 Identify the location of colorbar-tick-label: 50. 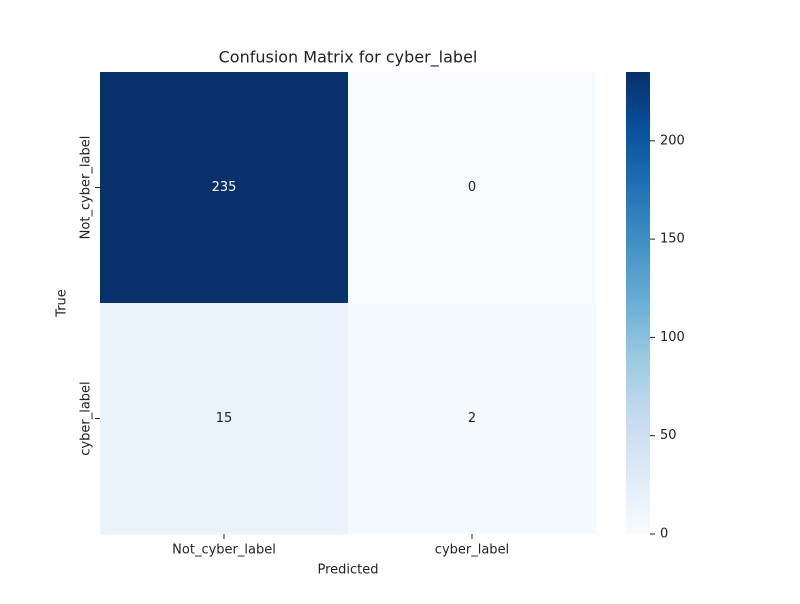
(668, 435).